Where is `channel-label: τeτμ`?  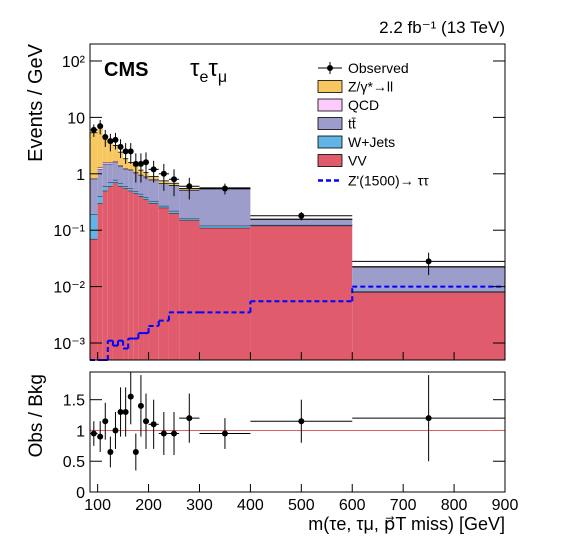 channel-label: τeτμ is located at coordinates (208, 70).